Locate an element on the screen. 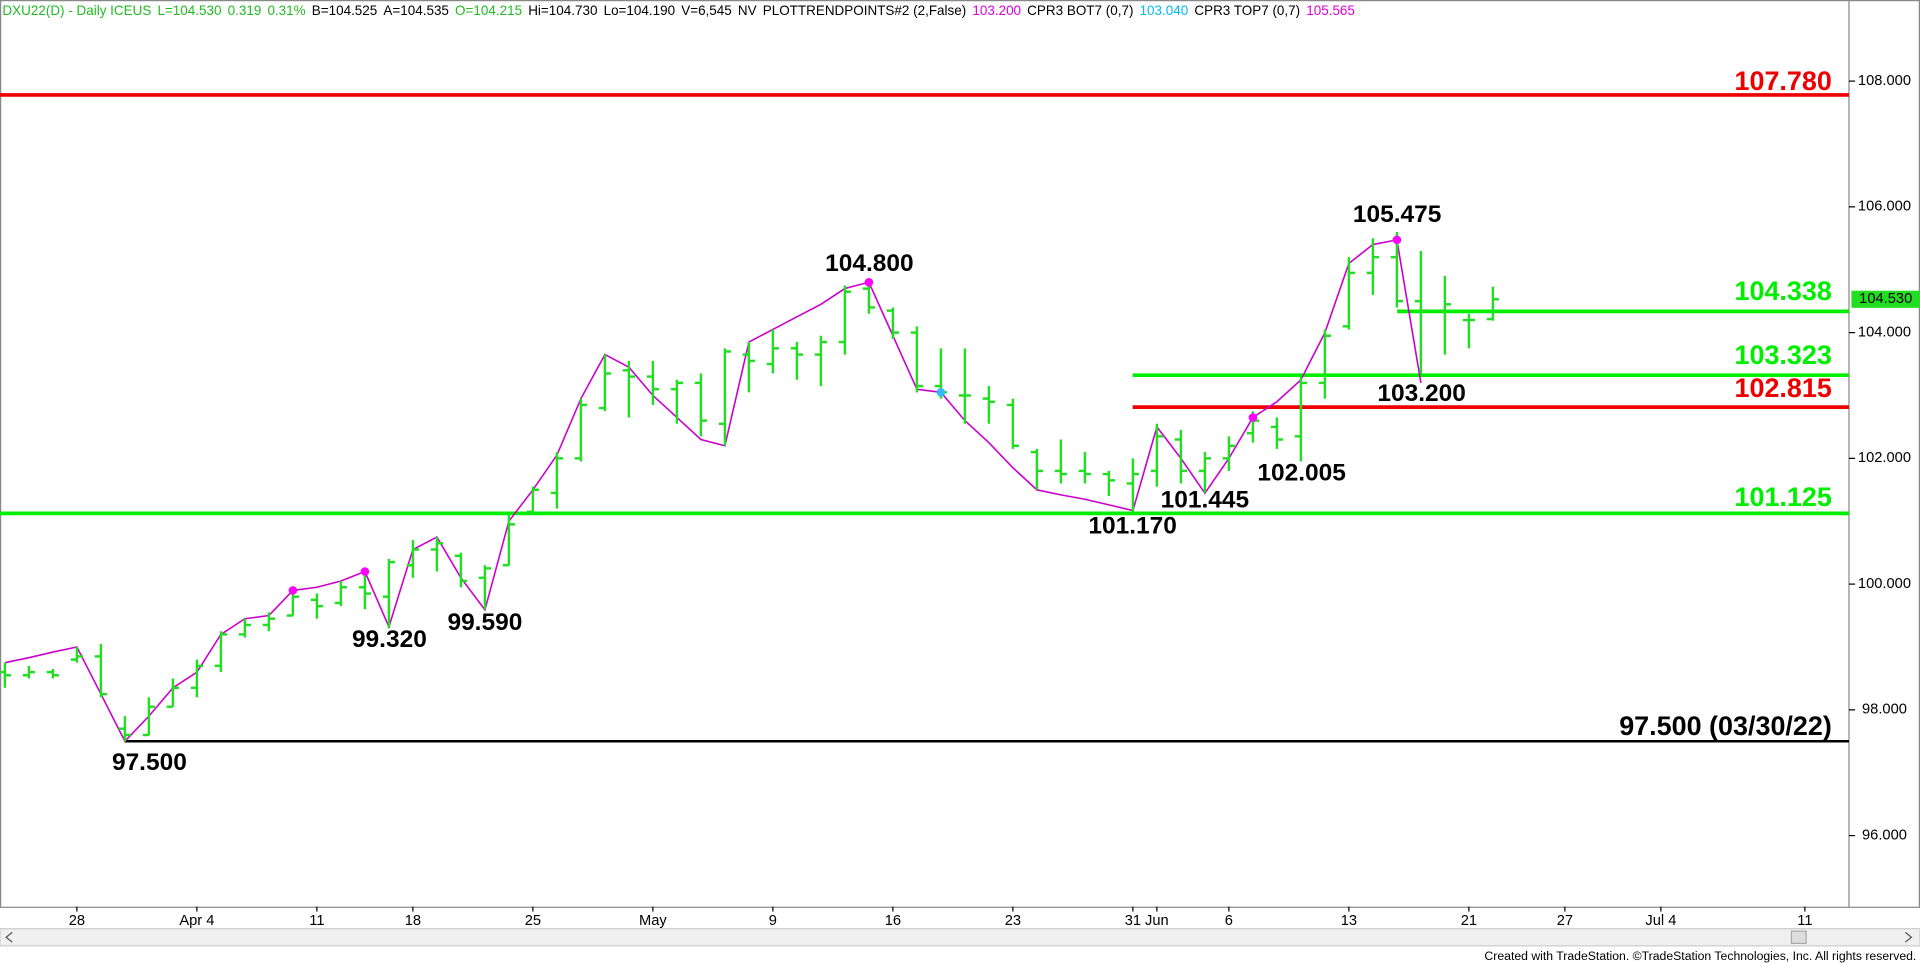 This screenshot has width=1920, height=963. y-tick-label: 100.000 is located at coordinates (1884, 584).